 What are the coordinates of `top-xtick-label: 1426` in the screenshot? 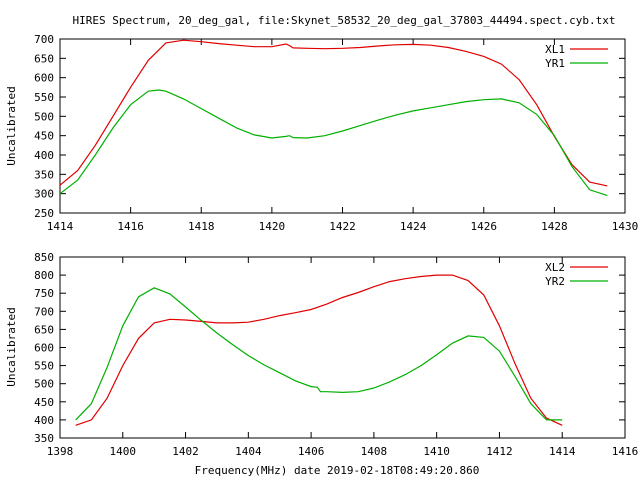 It's located at (484, 226).